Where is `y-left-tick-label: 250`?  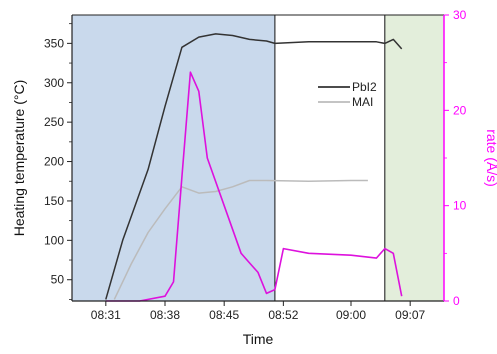 y-left-tick-label: 250 is located at coordinates (54, 122).